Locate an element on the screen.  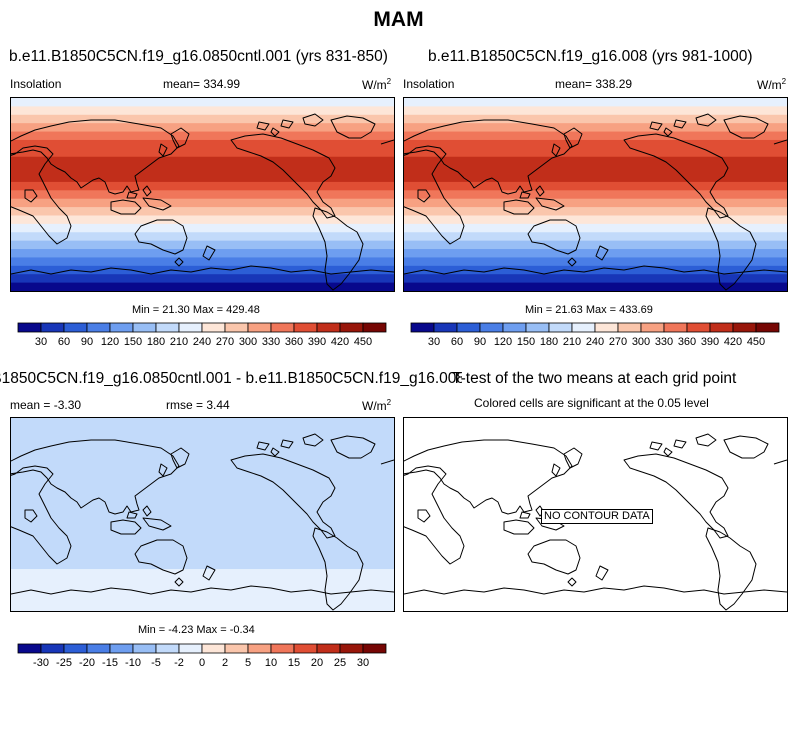
colorbar-label-6: 210 is located at coordinates (179, 342).